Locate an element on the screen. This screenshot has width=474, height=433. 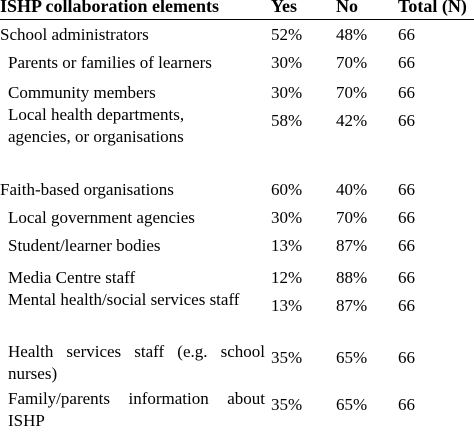
header-element: ISHP collaboration elements is located at coordinates (109, 8).